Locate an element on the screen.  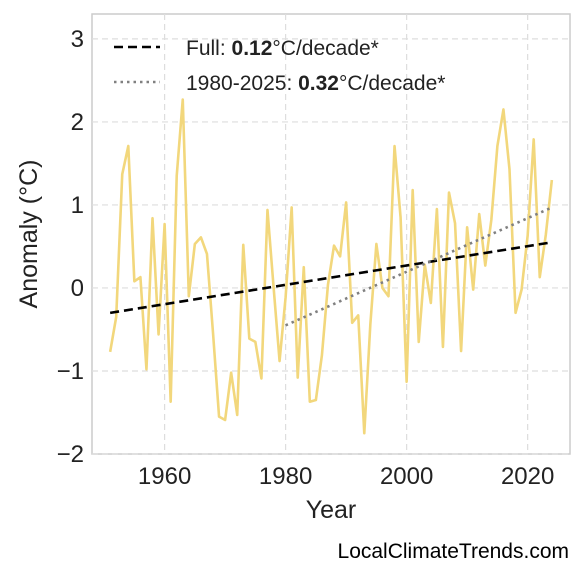
legend-recent-rate: 0.32 is located at coordinates (318, 83).